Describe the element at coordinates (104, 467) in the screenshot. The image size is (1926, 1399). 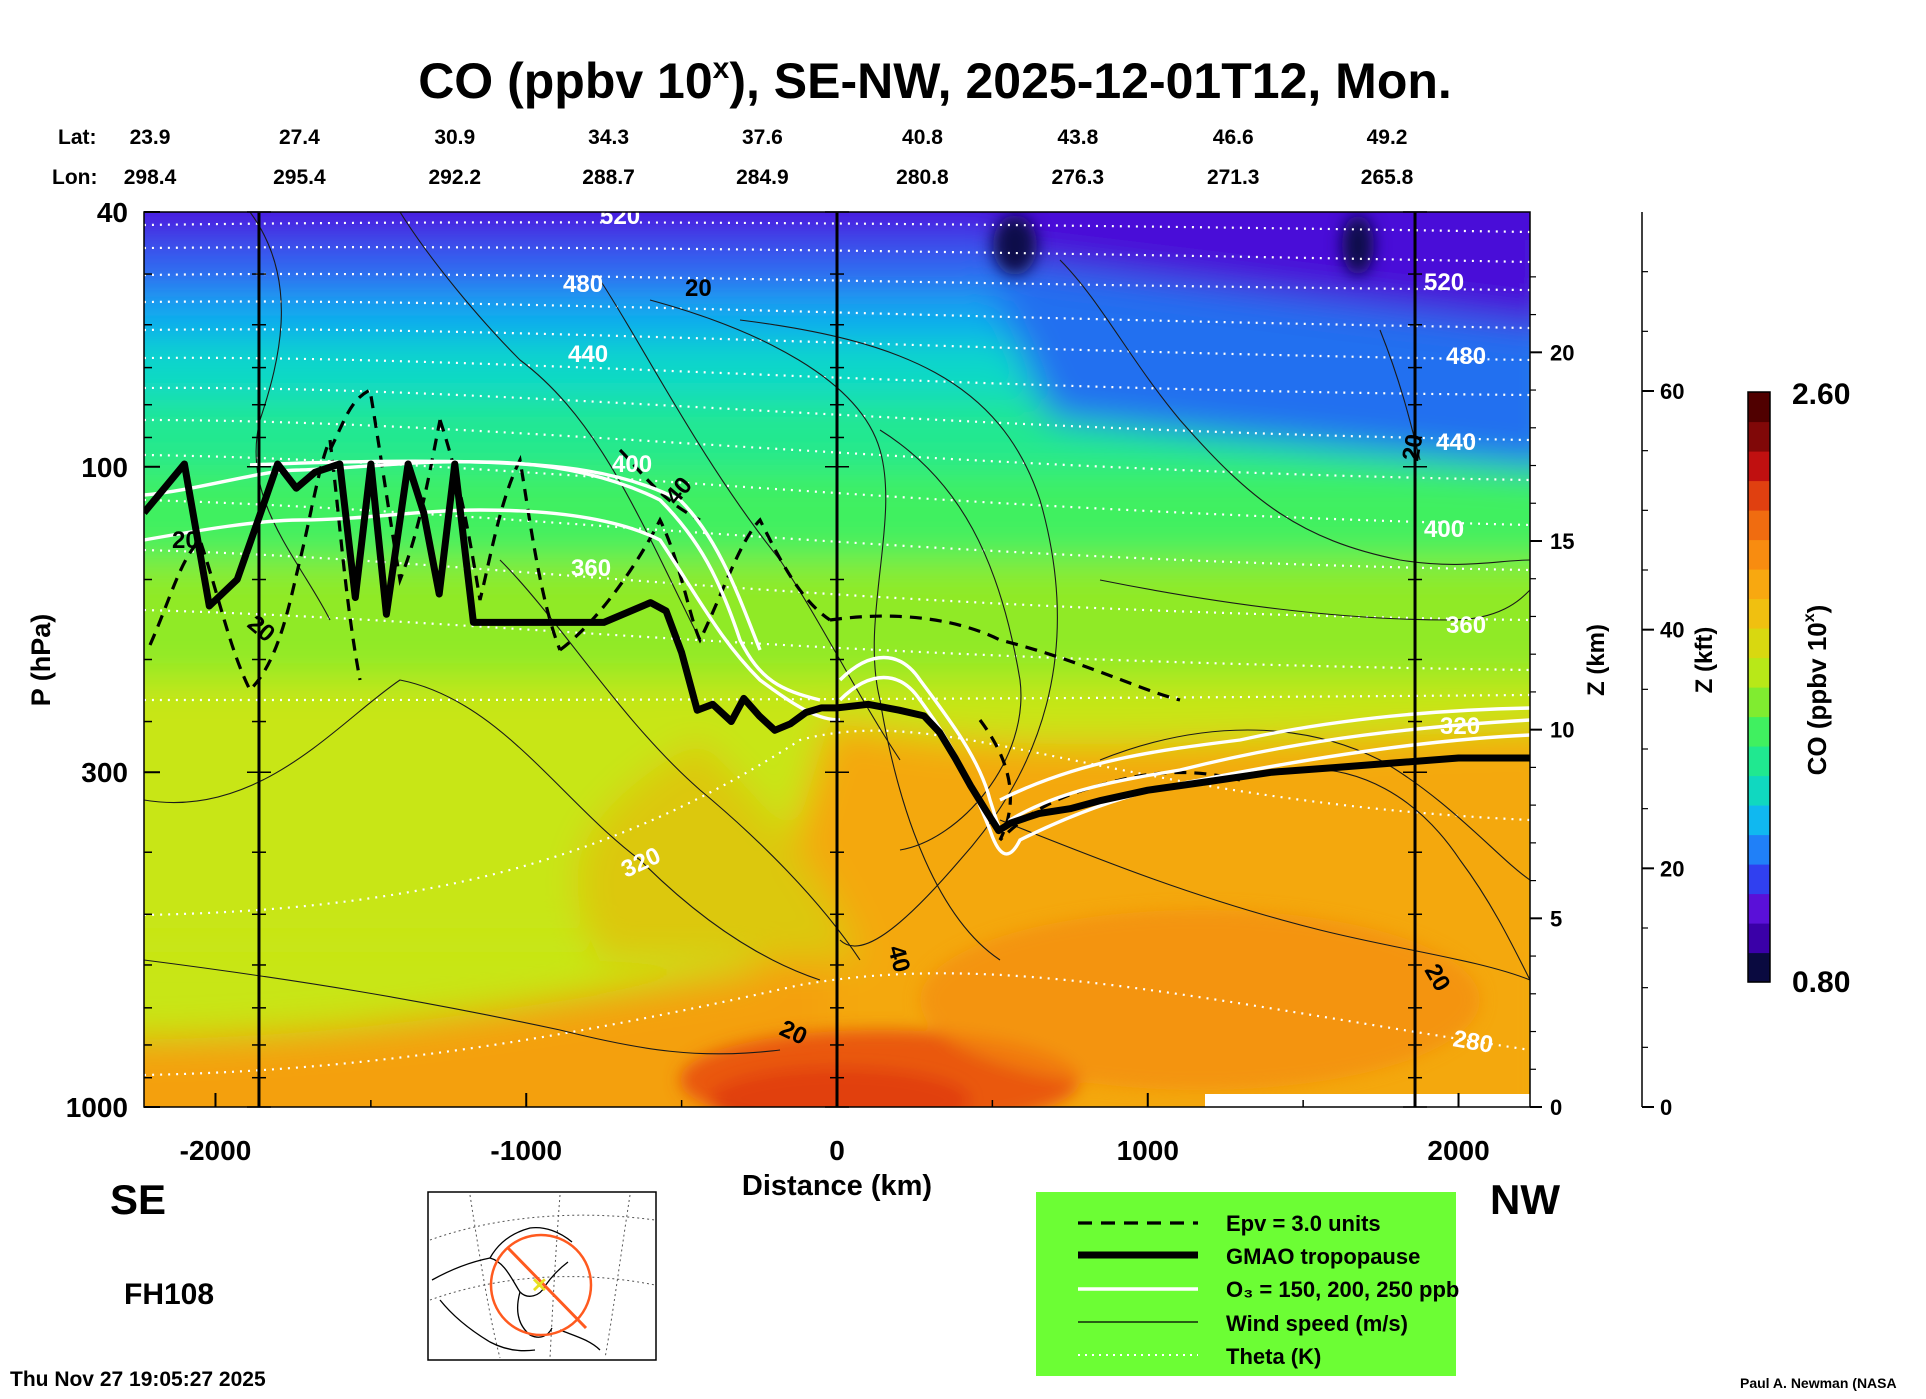
I see `y-tick-label: 100` at that location.